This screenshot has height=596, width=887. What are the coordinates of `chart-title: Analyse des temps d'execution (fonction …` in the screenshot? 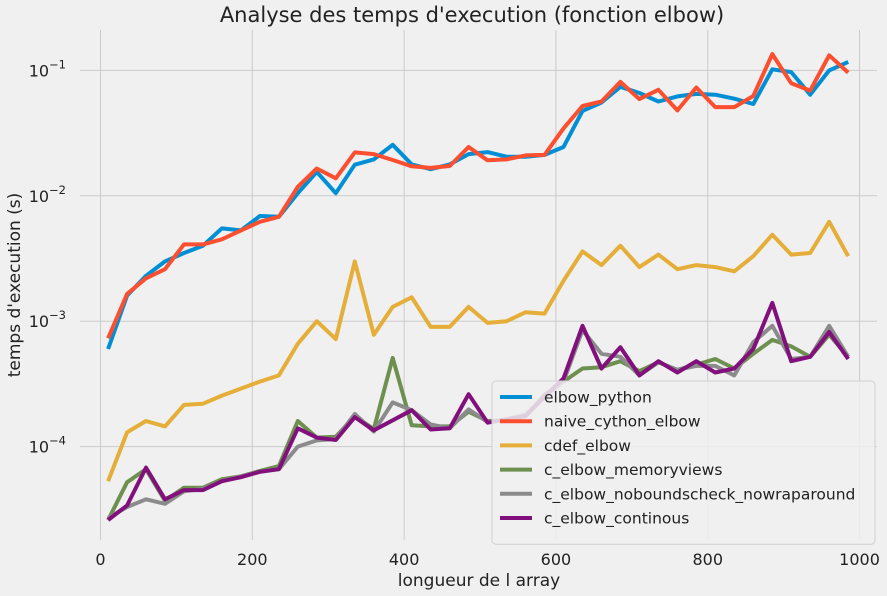 It's located at (472, 15).